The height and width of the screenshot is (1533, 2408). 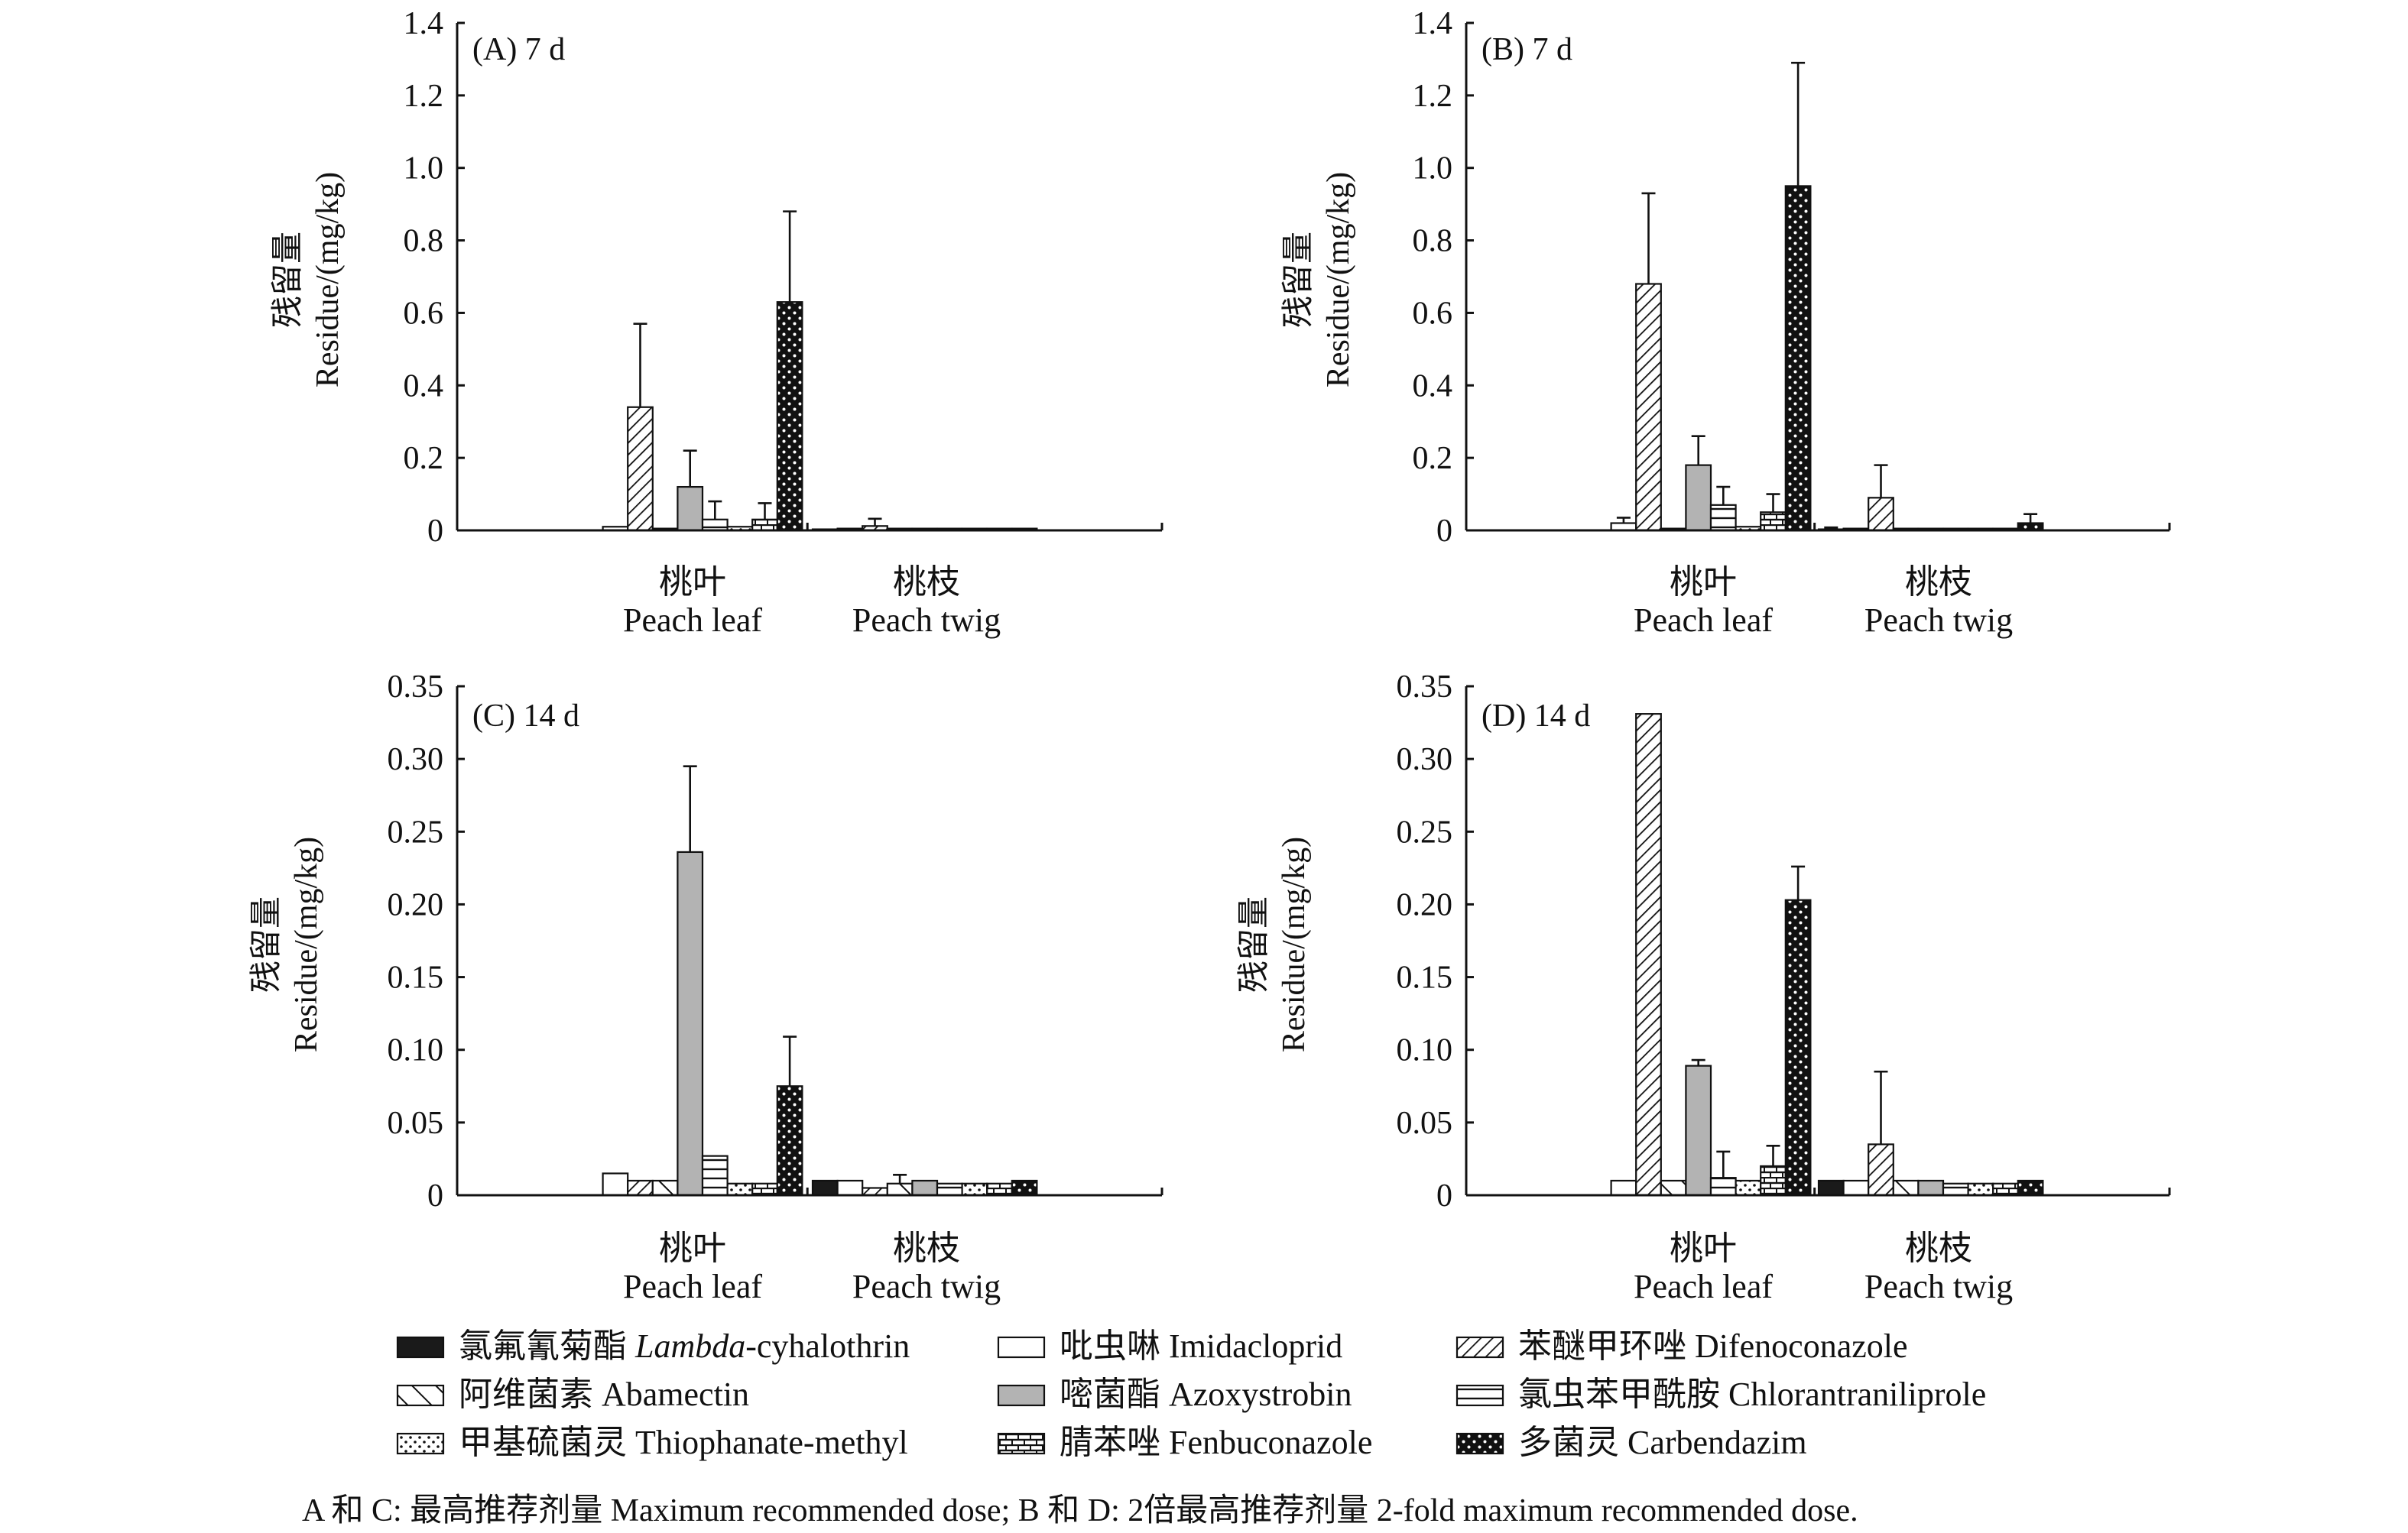 What do you see at coordinates (2006, 1189) in the screenshot?
I see `panel-d-bar-fenbu-twig` at bounding box center [2006, 1189].